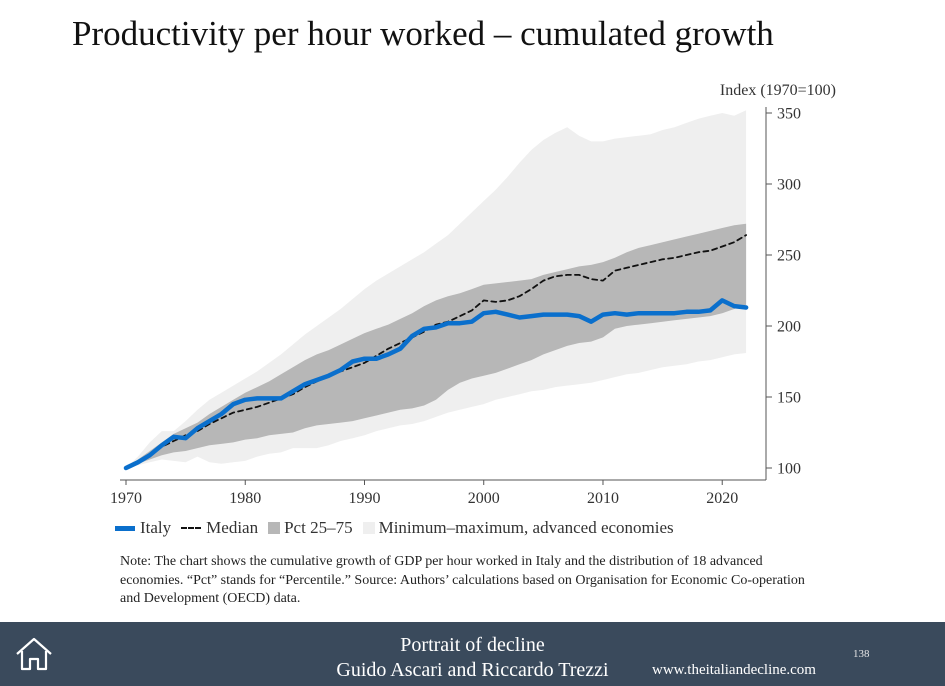 This screenshot has width=945, height=686. I want to click on legend-item-minmax: Minimum–maximum, advanced economies, so click(518, 528).